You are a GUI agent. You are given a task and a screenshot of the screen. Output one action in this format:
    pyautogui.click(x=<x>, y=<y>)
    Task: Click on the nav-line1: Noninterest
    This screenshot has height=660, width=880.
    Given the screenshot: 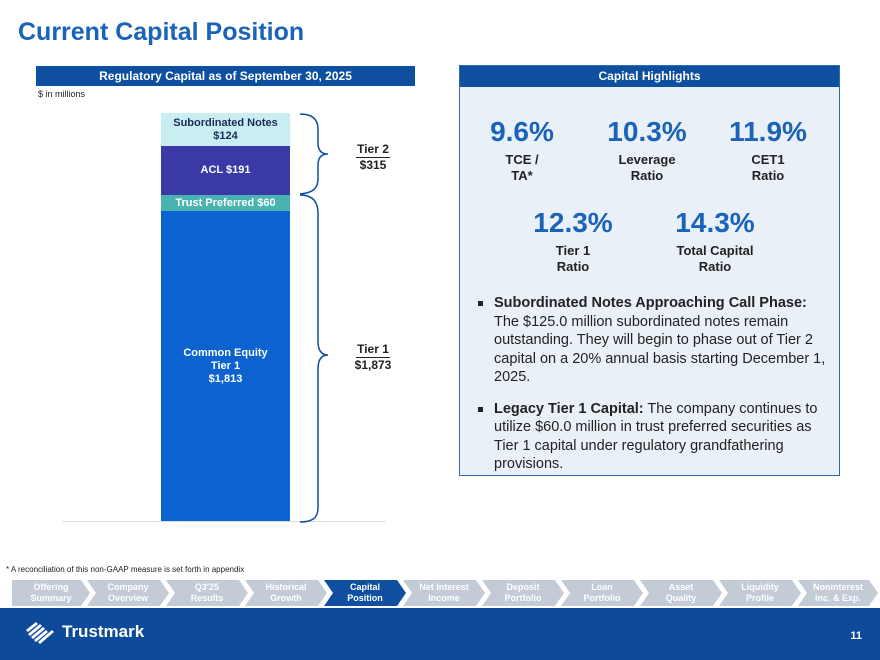 What is the action you would take?
    pyautogui.click(x=837, y=587)
    